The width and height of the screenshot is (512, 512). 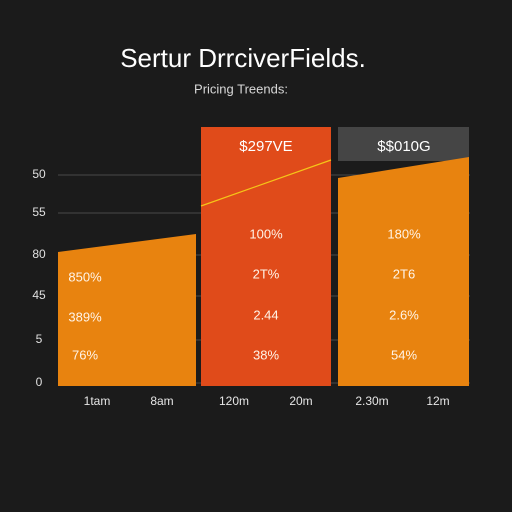 I want to click on x-label: 120m, so click(x=234, y=401).